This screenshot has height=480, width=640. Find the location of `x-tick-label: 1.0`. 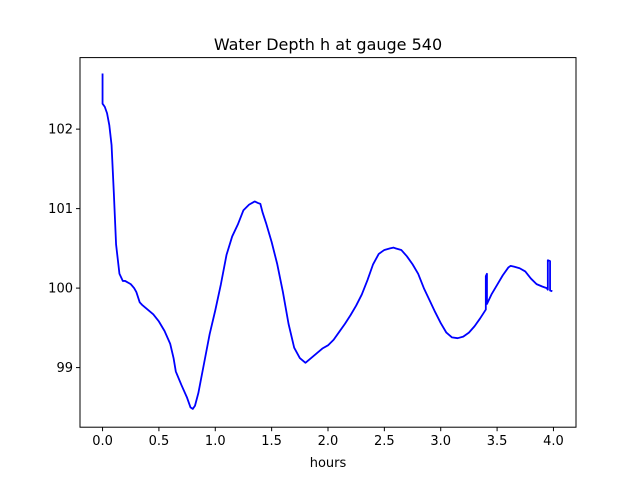

x-tick-label: 1.0 is located at coordinates (215, 441).